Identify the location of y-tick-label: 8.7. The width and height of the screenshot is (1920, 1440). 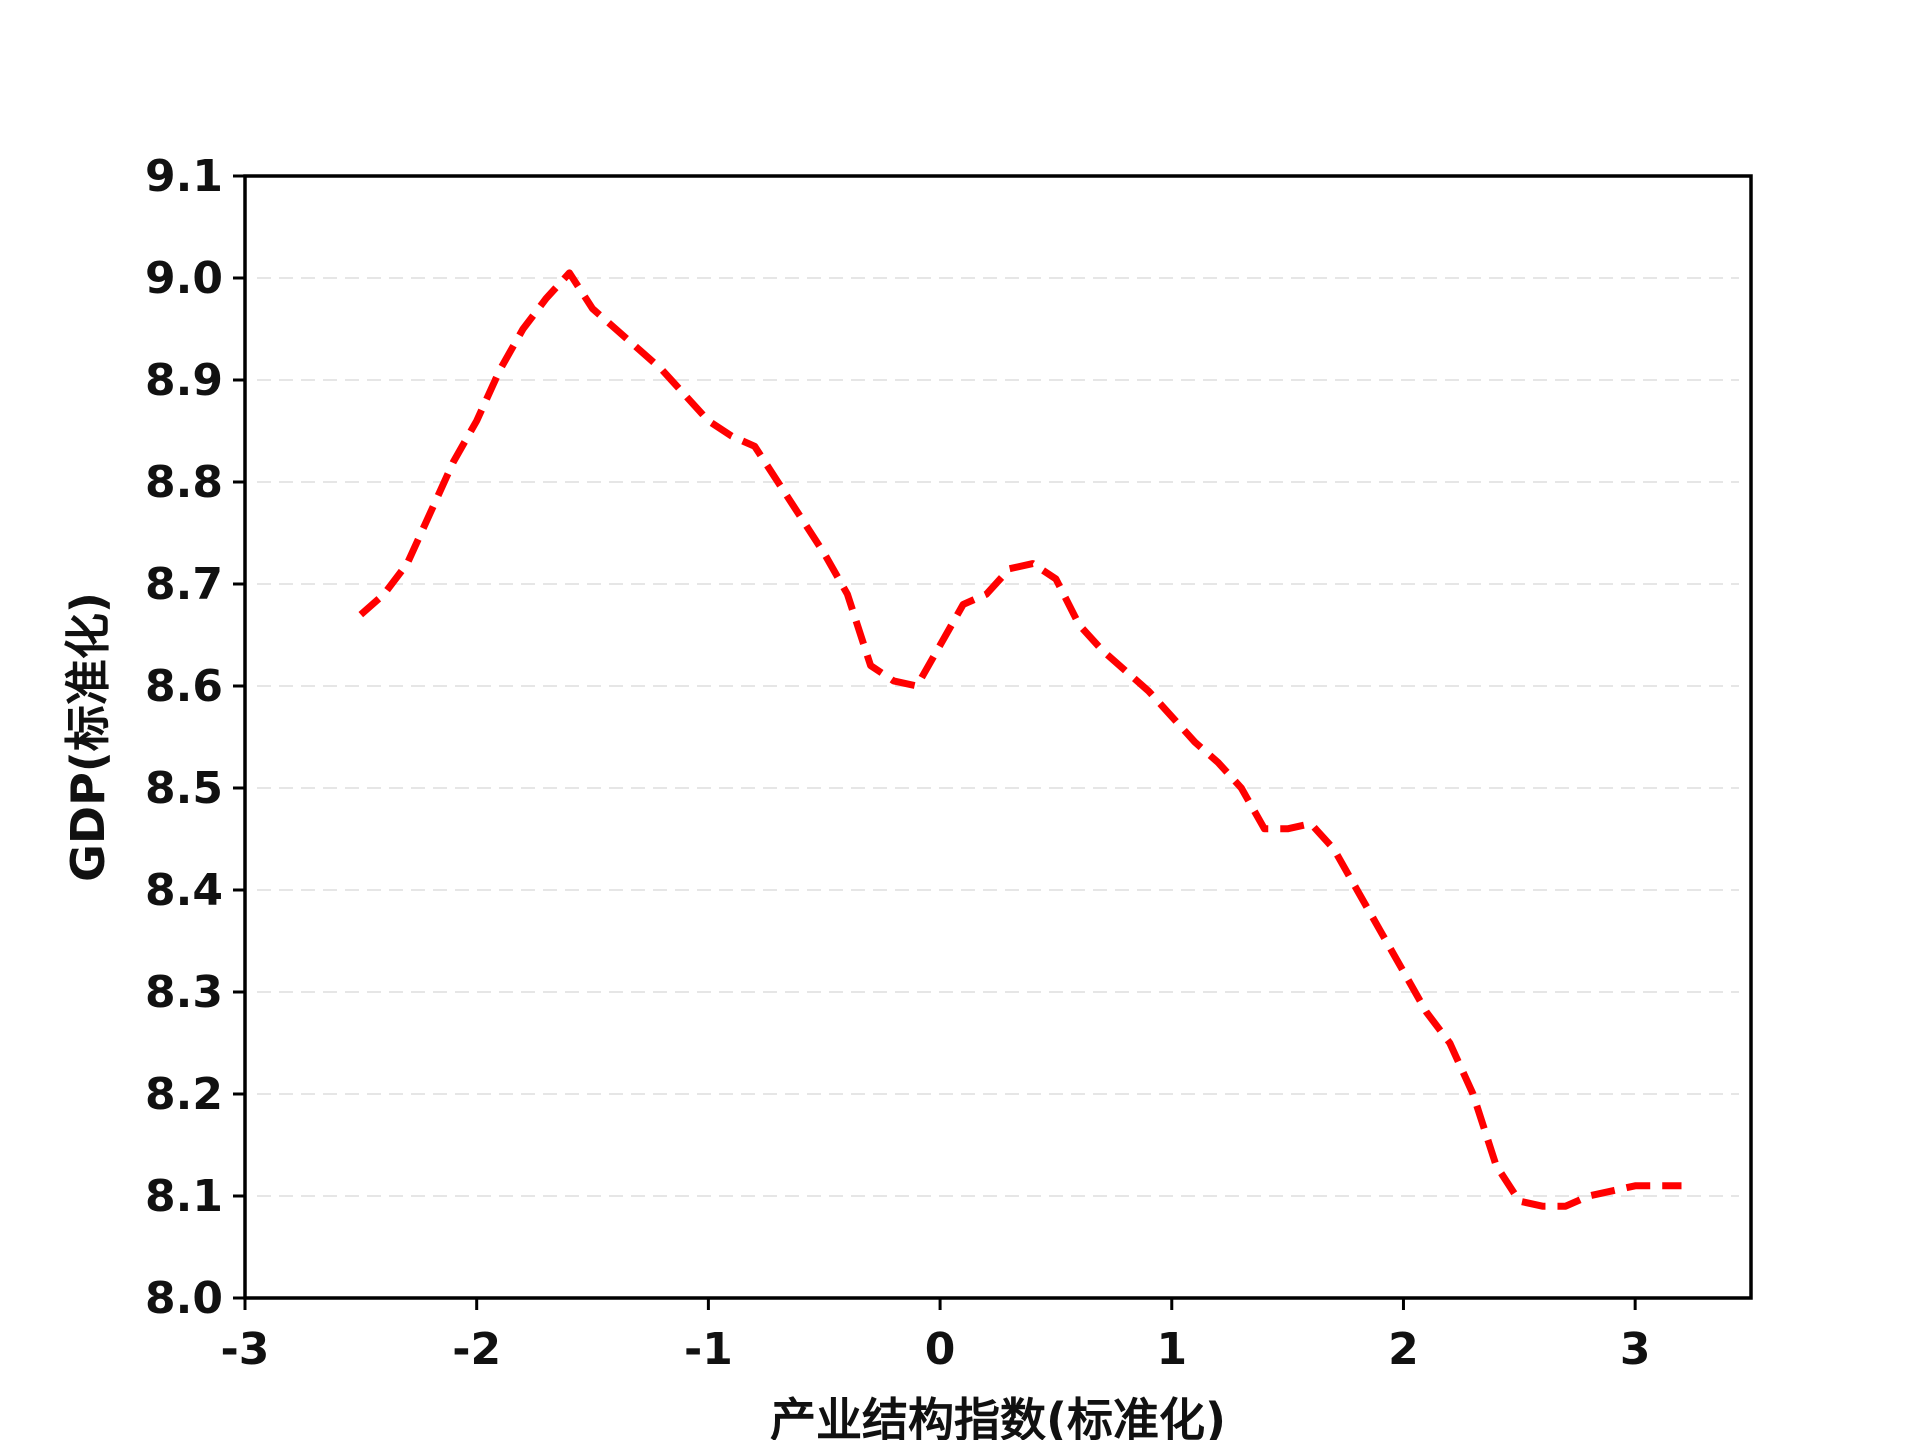
(184, 584).